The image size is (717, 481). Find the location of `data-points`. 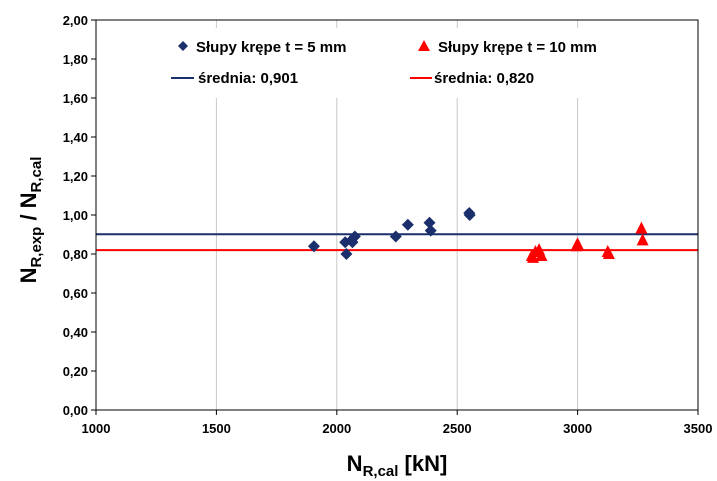

data-points is located at coordinates (478, 235).